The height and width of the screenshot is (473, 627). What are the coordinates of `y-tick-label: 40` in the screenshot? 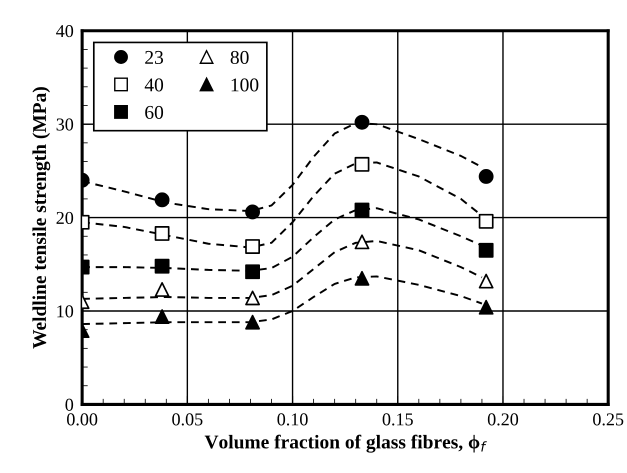 It's located at (65, 31).